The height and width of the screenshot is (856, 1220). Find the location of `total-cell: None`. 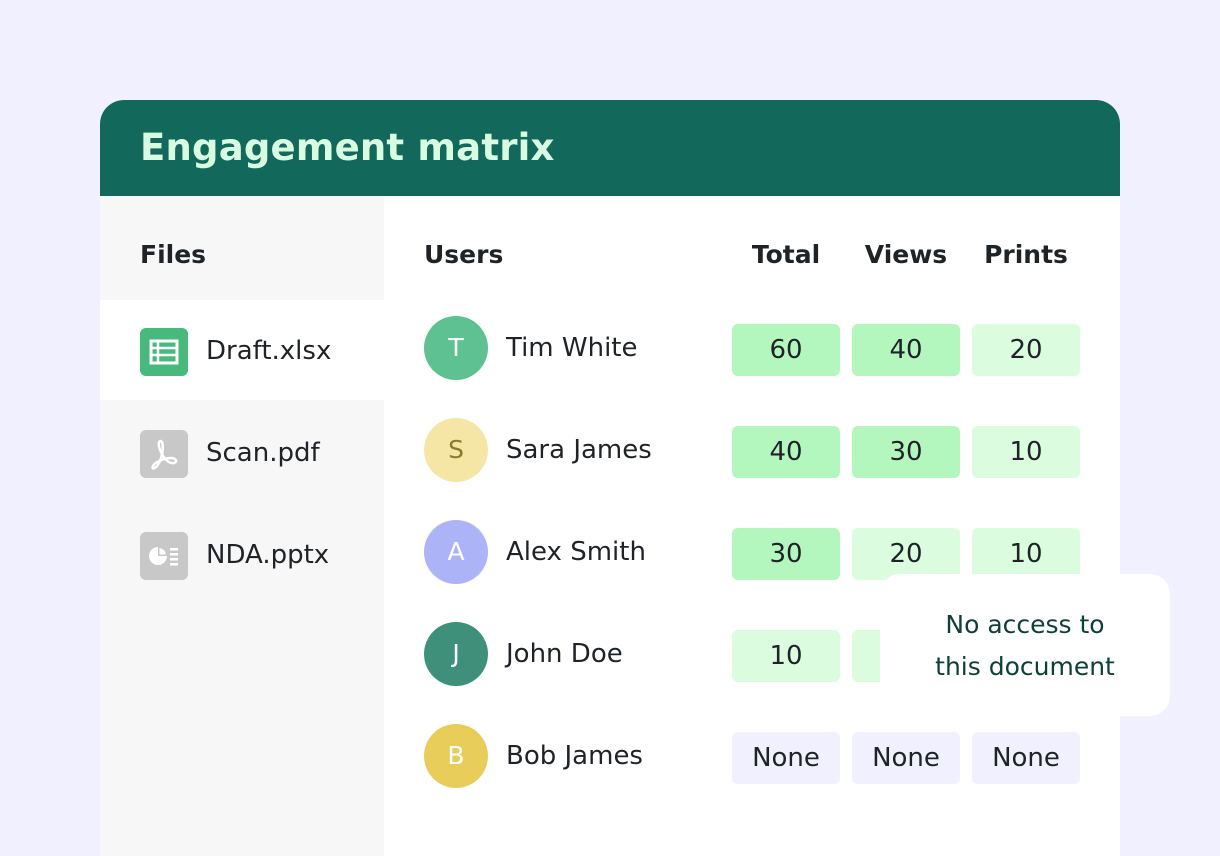

total-cell: None is located at coordinates (786, 758).